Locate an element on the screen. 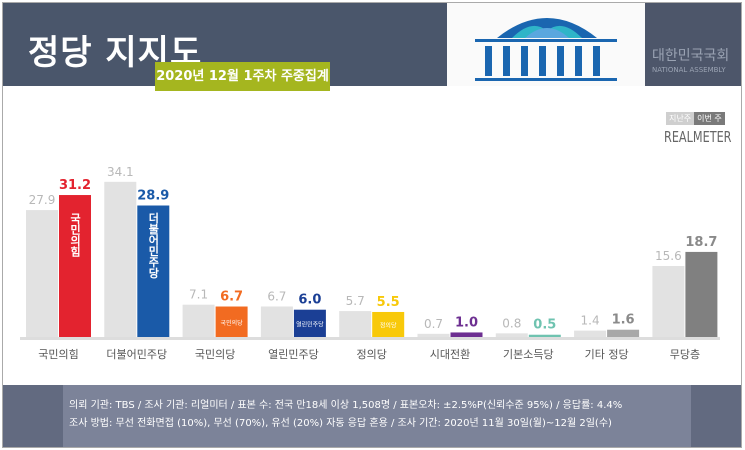 This screenshot has width=745, height=450. party-logo: 더불어민주당 is located at coordinates (153, 245).